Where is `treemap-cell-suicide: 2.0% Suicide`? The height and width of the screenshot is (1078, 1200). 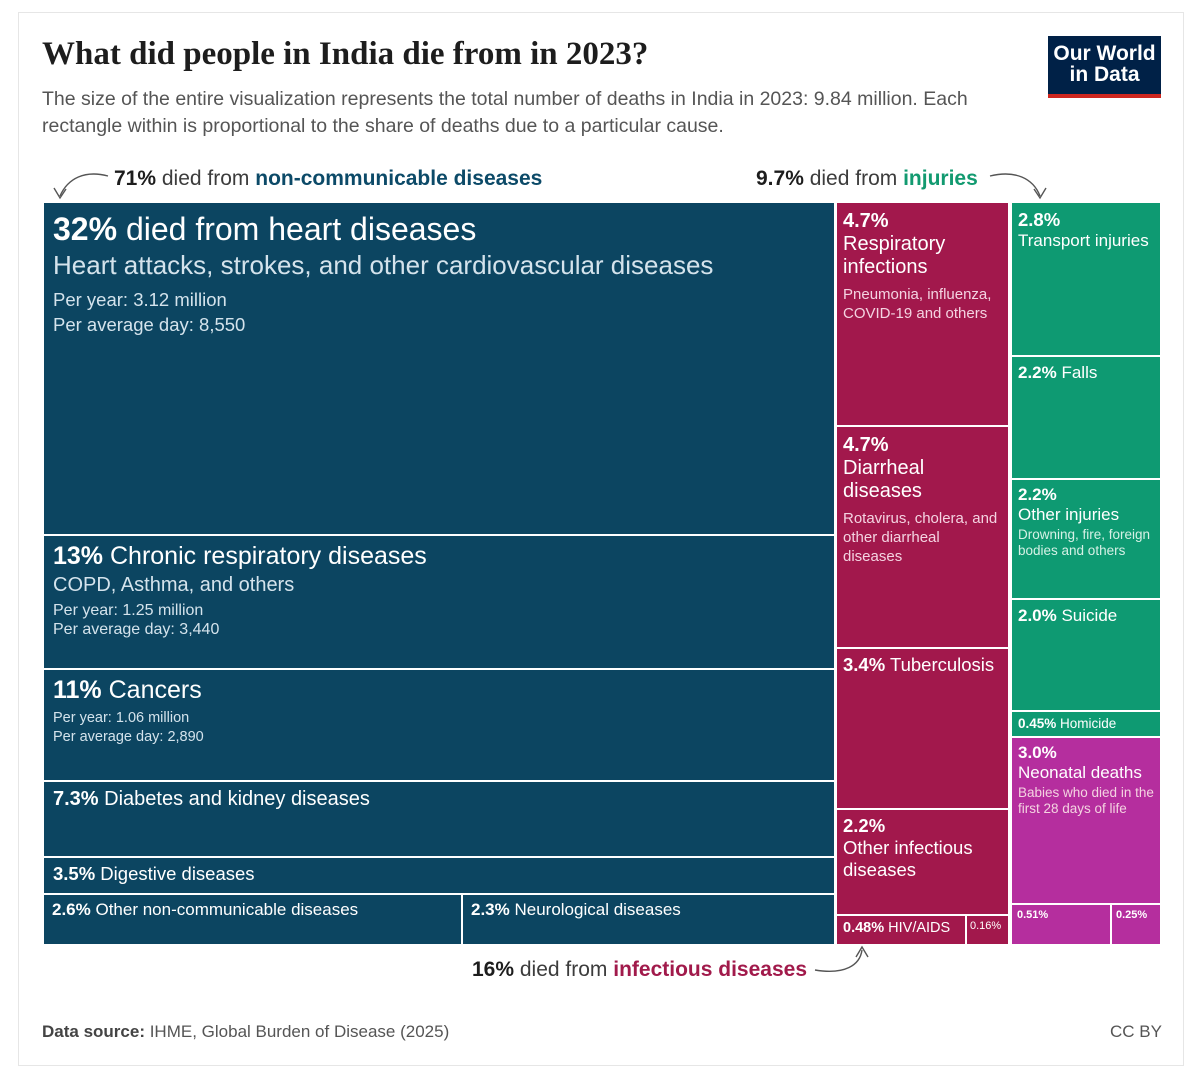
treemap-cell-suicide: 2.0% Suicide is located at coordinates (1086, 655).